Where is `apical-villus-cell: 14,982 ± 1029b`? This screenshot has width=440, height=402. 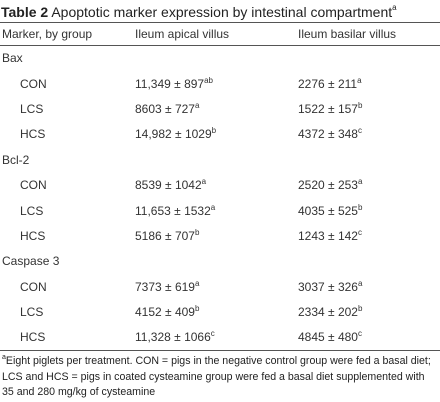
apical-villus-cell: 14,982 ± 1029b is located at coordinates (216, 134).